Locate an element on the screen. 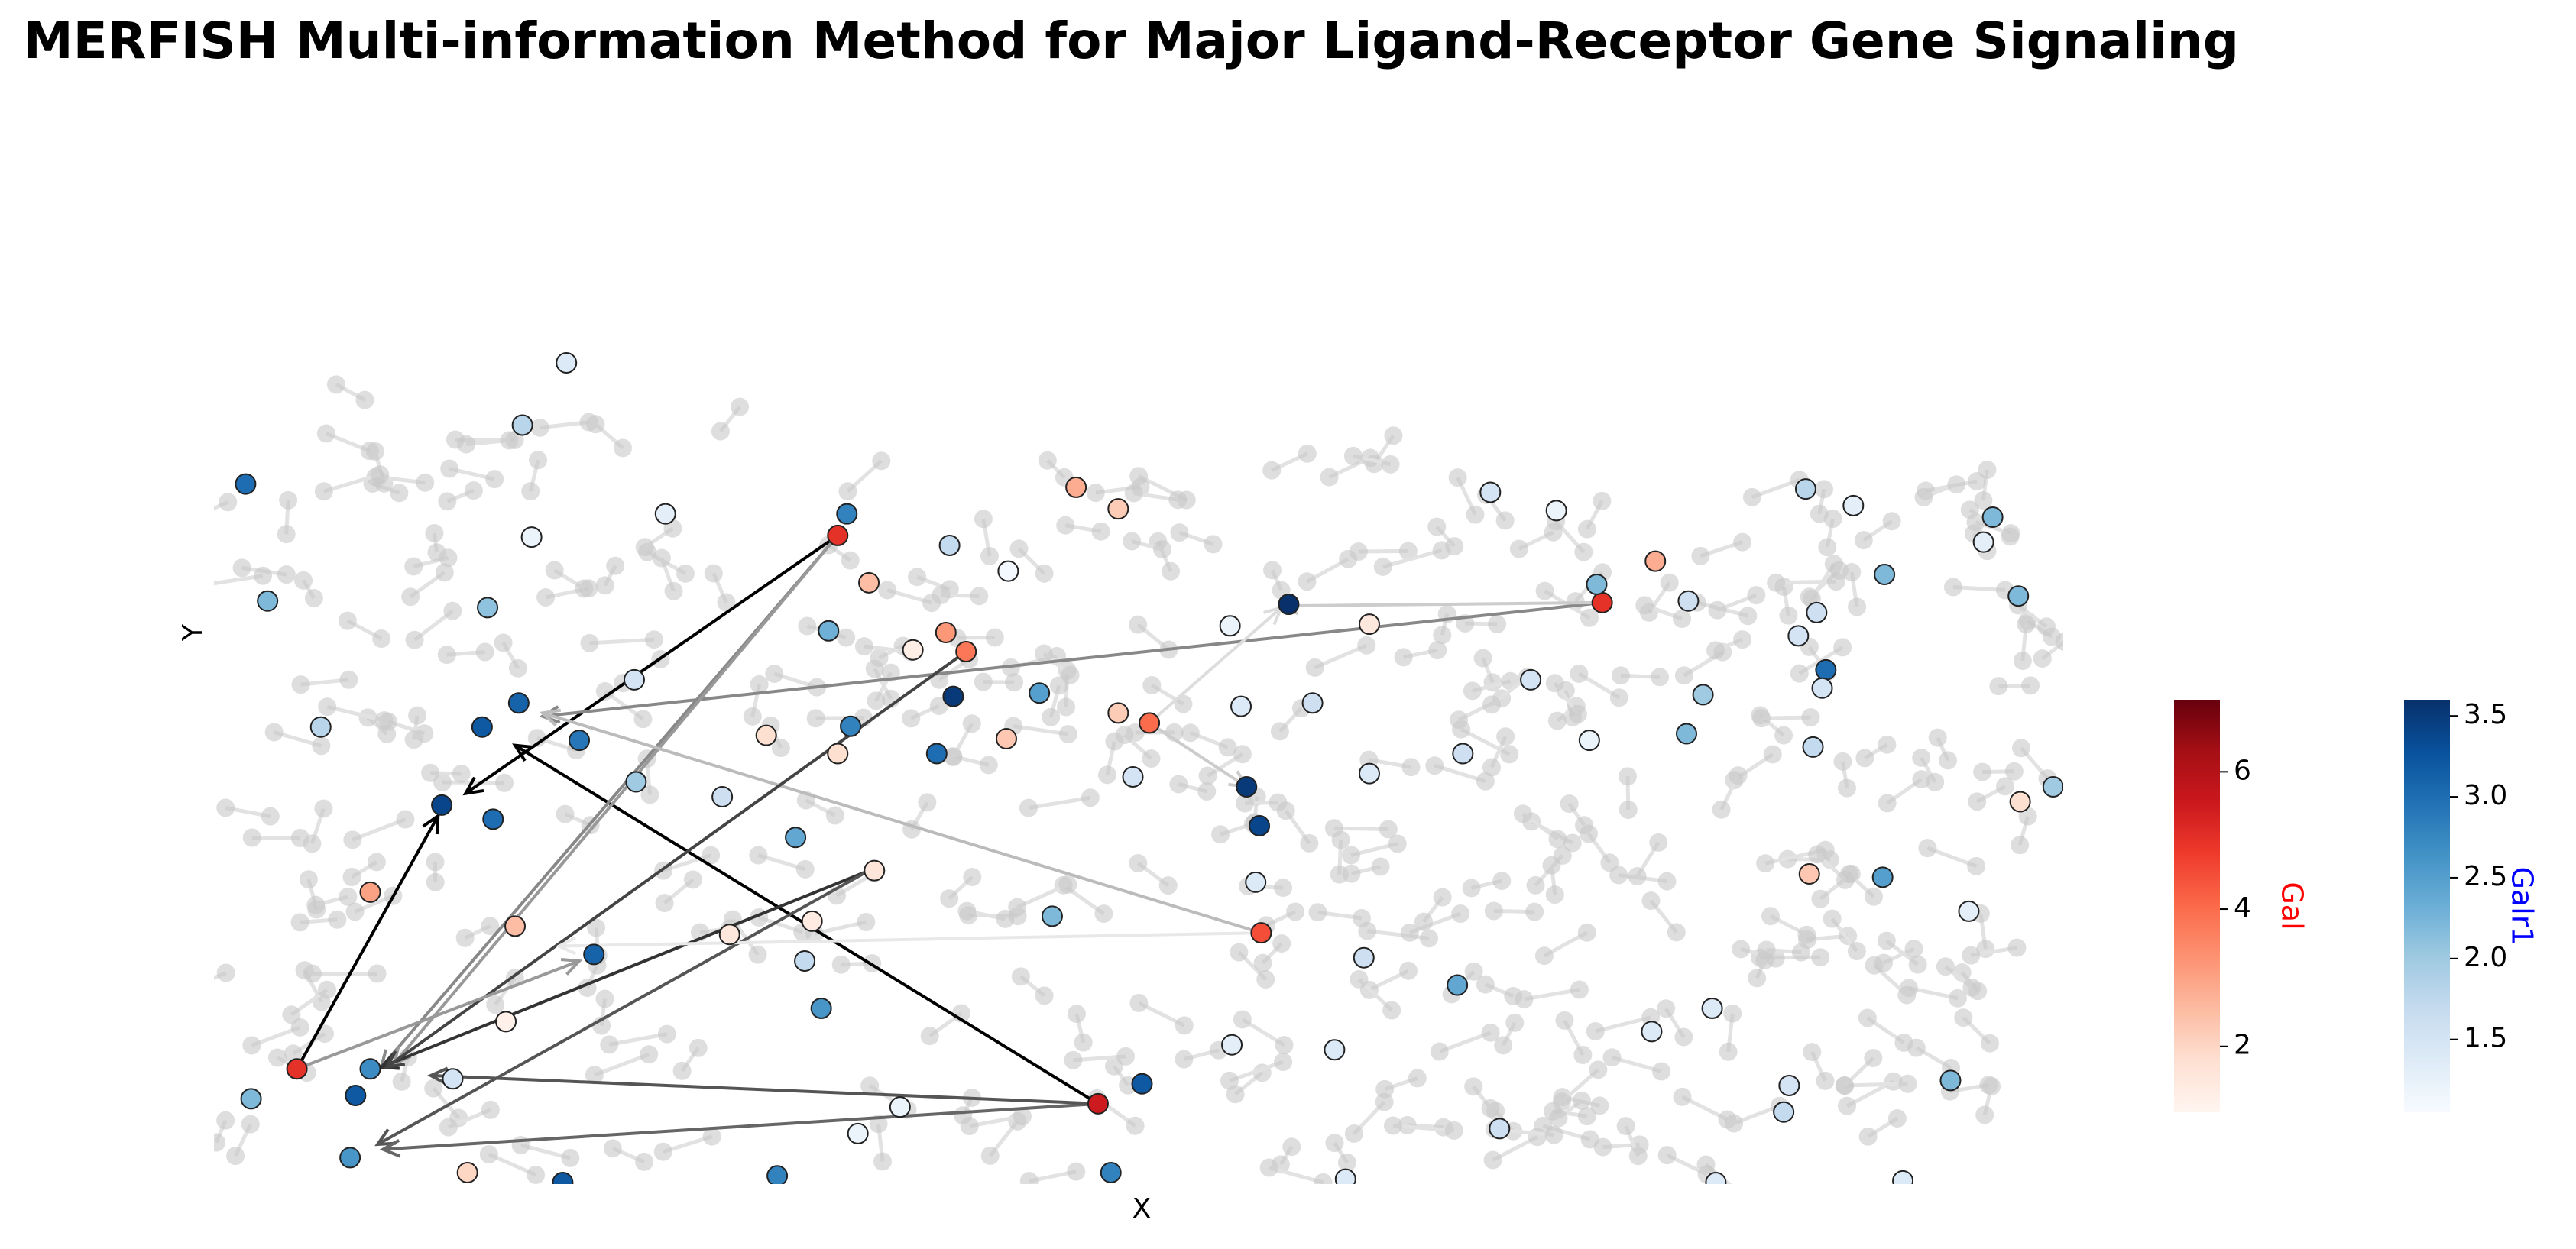  colorbar-tick-label: 2.0 is located at coordinates (2485, 958).